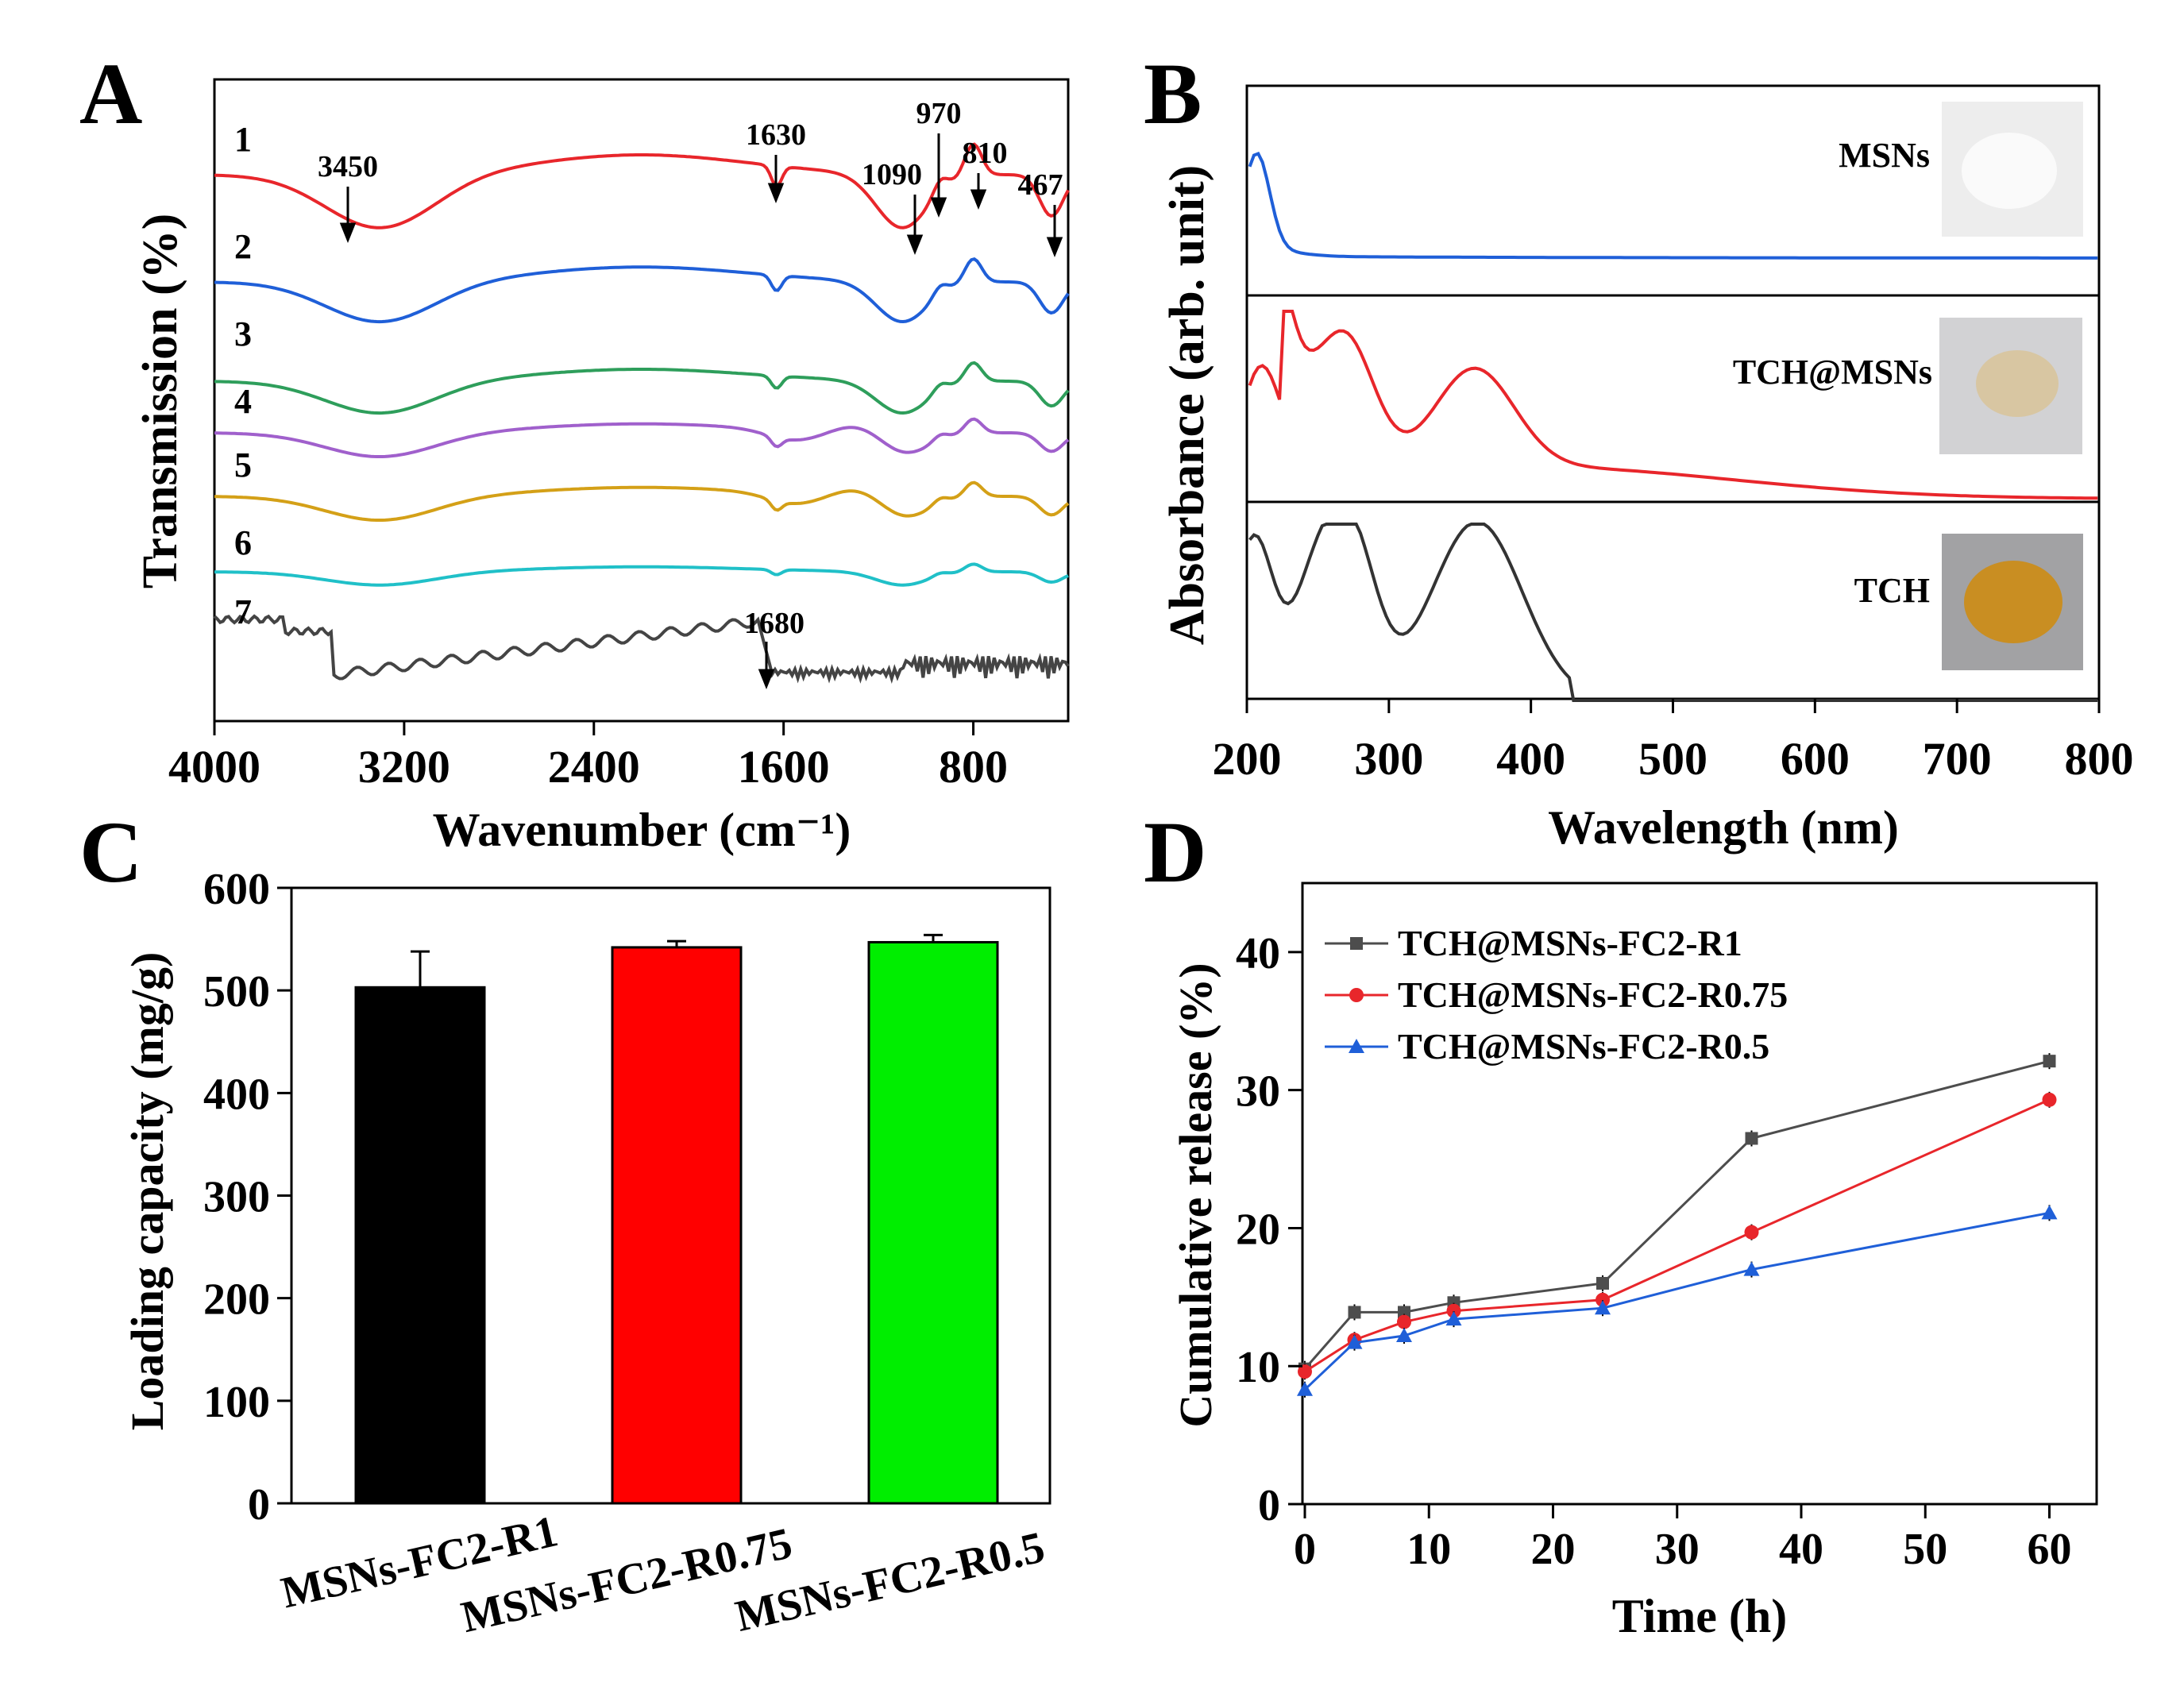  What do you see at coordinates (642, 830) in the screenshot?
I see `panel-a-x-label: Wavenumber (cm⁻¹)` at bounding box center [642, 830].